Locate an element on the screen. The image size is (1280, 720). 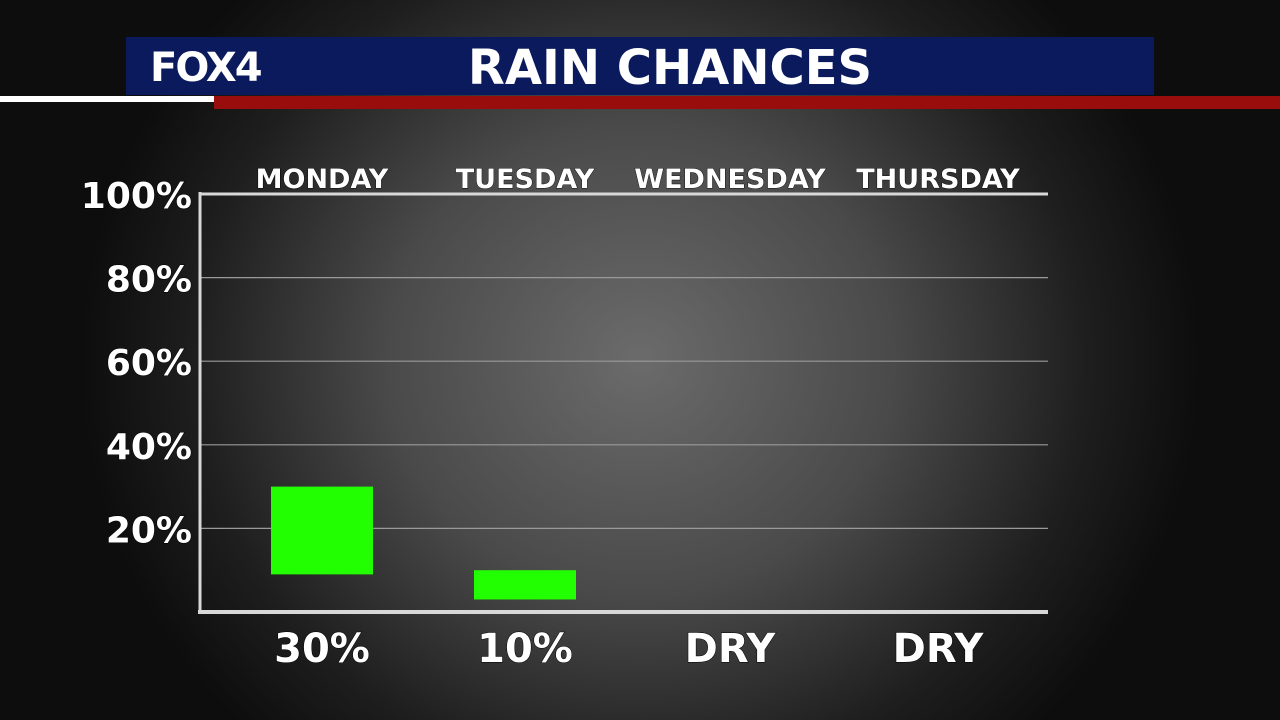
station-logo: FOX4 is located at coordinates (206, 68).